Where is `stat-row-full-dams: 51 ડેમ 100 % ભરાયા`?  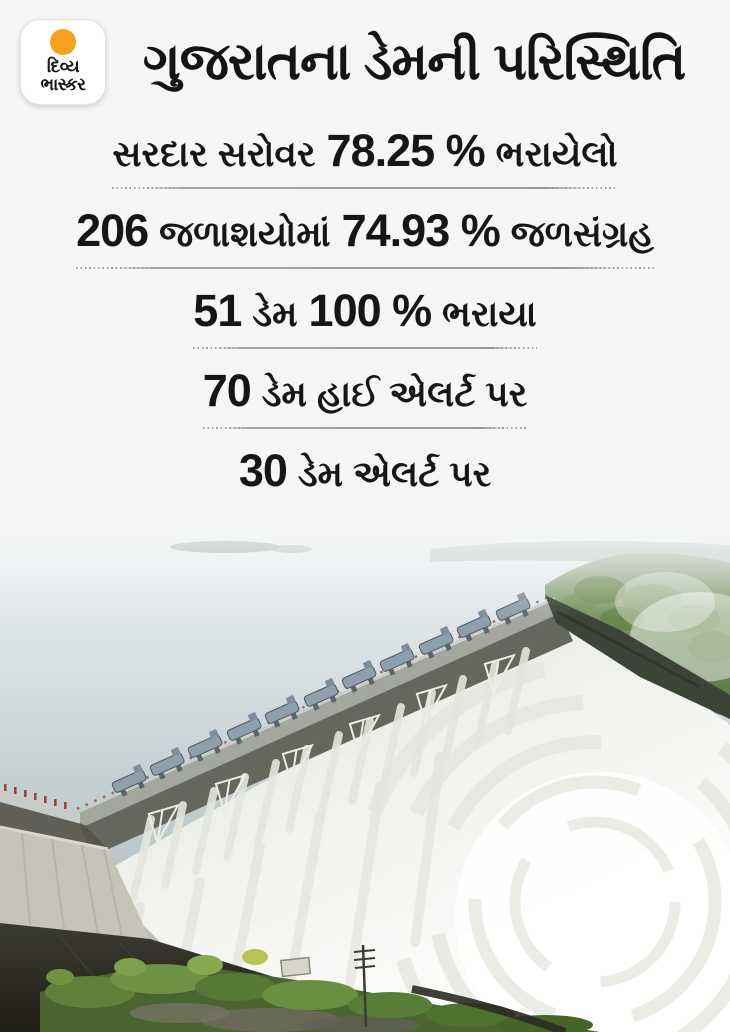 stat-row-full-dams: 51 ડેમ 100 % ભરાયા is located at coordinates (365, 317).